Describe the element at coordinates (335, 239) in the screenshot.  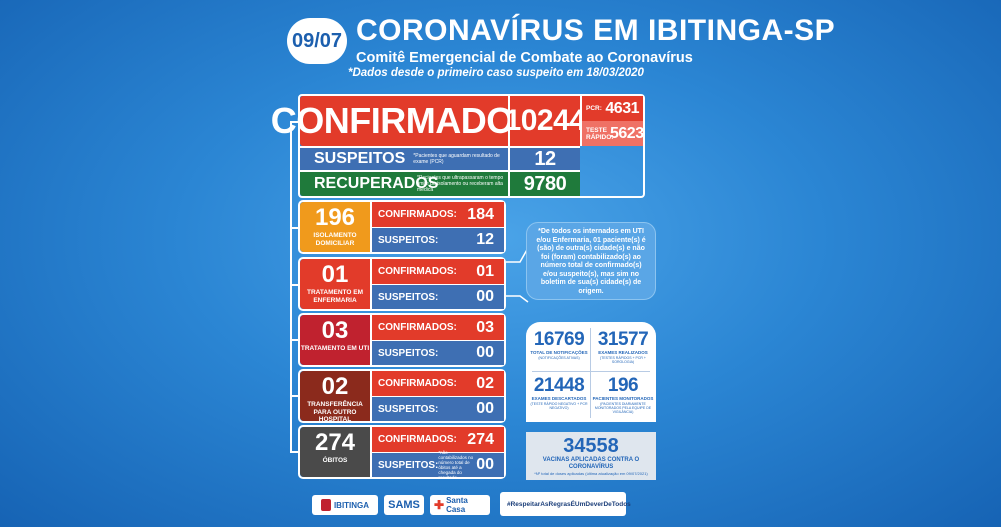
I see `category-label: ISOLAMENTO DOMICILIAR` at that location.